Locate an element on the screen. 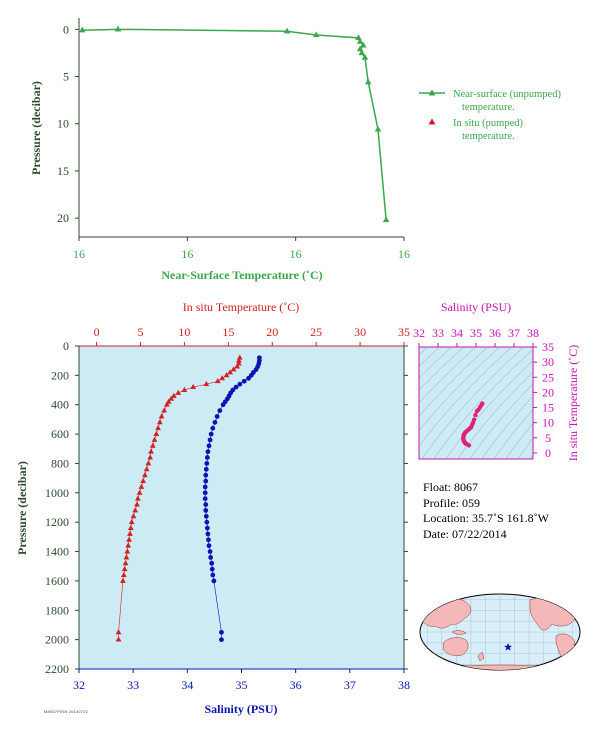 Image resolution: width=601 pixels, height=732 pixels. top-x-axis-title: Near-Surface Temperature (˚C) is located at coordinates (241, 275).